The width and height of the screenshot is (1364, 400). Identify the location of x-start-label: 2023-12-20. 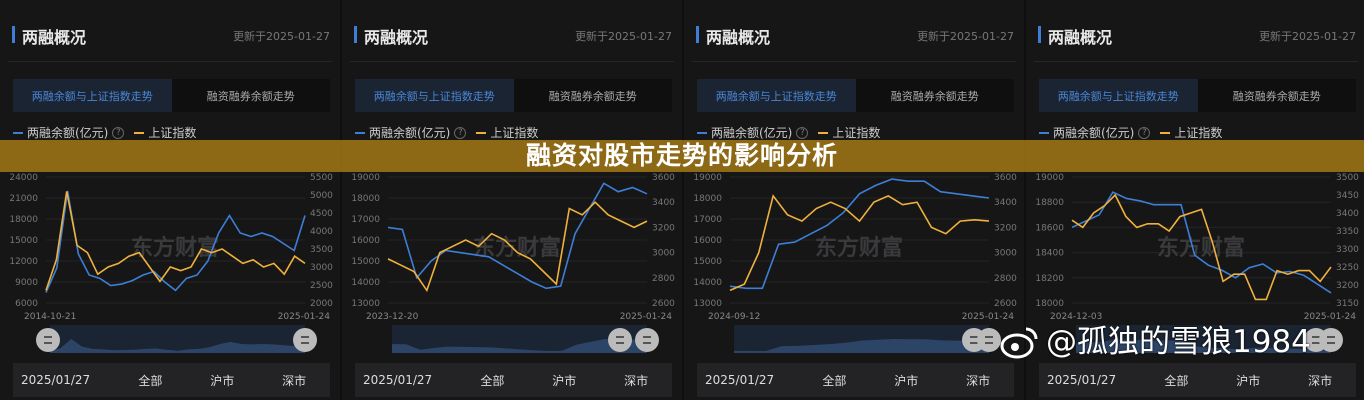
(392, 317).